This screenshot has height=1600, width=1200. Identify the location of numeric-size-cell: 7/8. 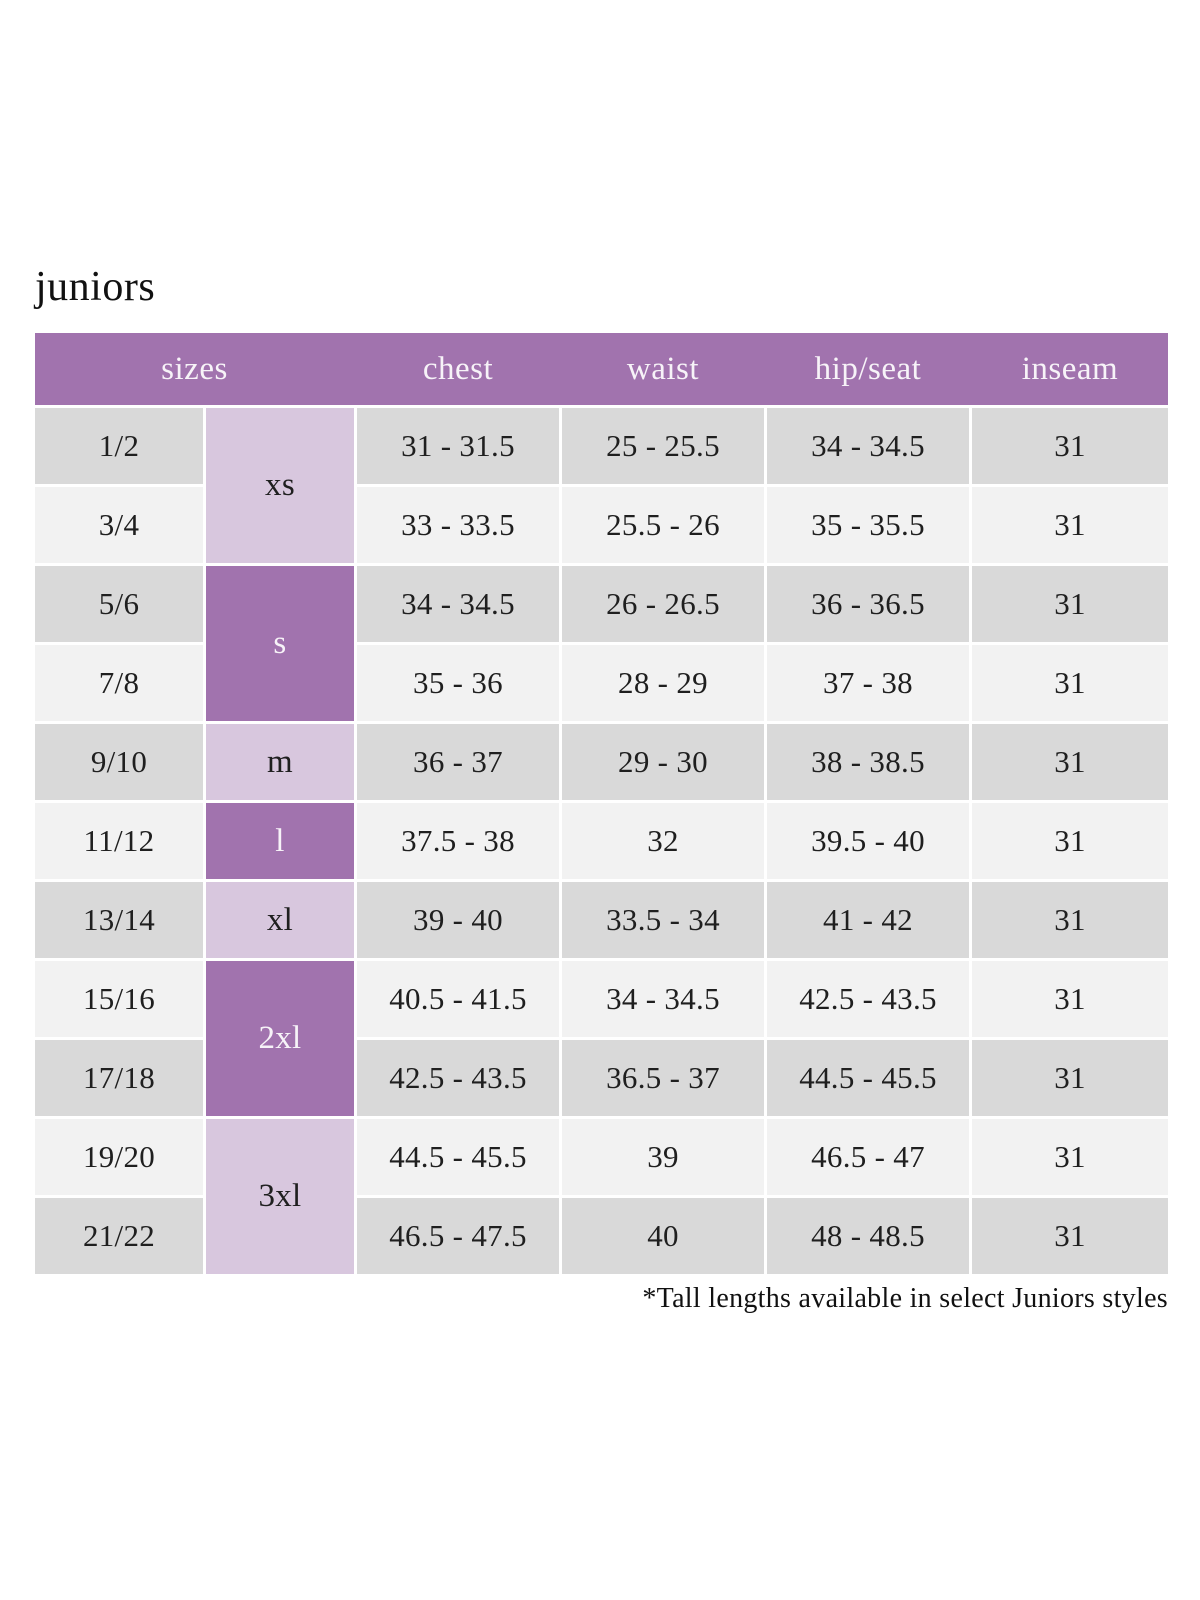
(119, 683).